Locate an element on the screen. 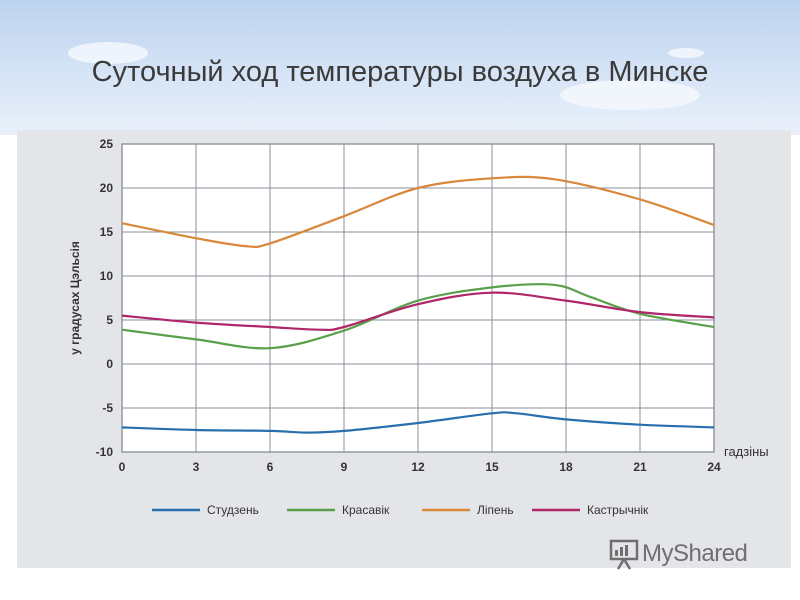 The height and width of the screenshot is (600, 800). watermark-text: MyShared is located at coordinates (695, 553).